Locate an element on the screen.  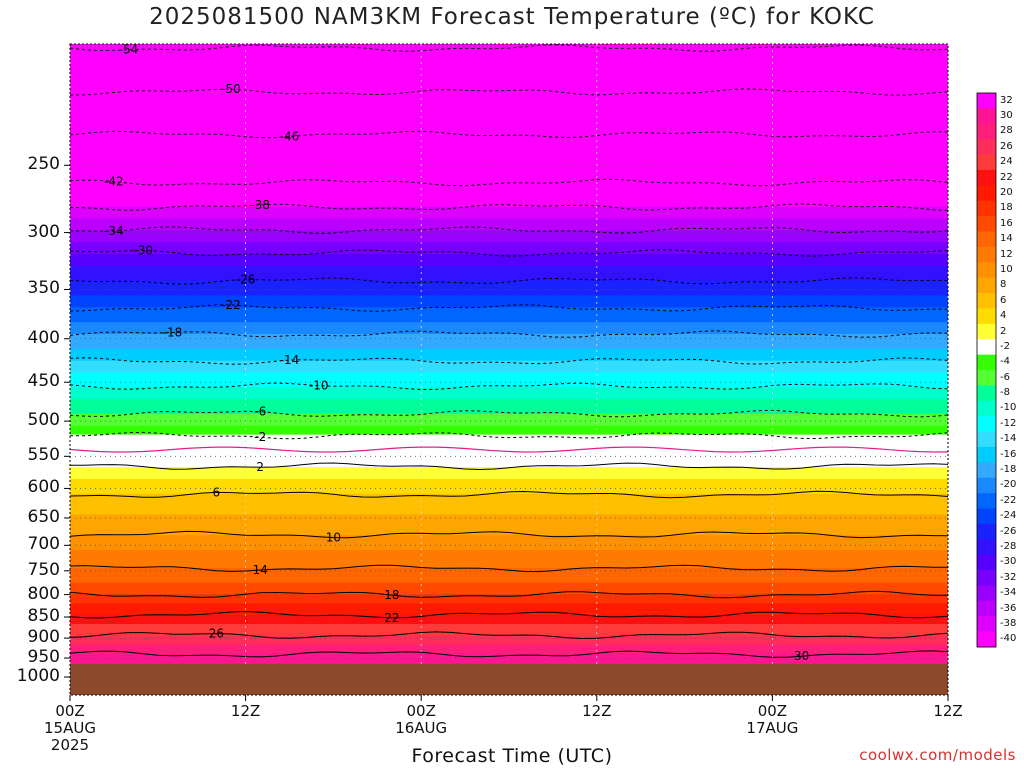
isotherm-label: -2 is located at coordinates (260, 437).